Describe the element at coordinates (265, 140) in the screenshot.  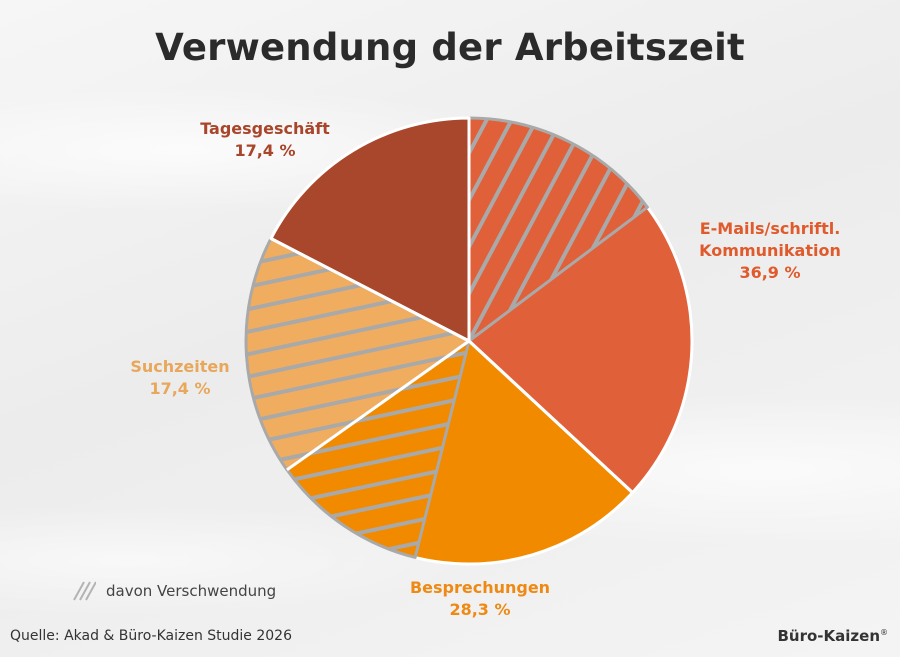
I see `label-tagesgeschaeft: Tagesgeschäft 17,4 %` at that location.